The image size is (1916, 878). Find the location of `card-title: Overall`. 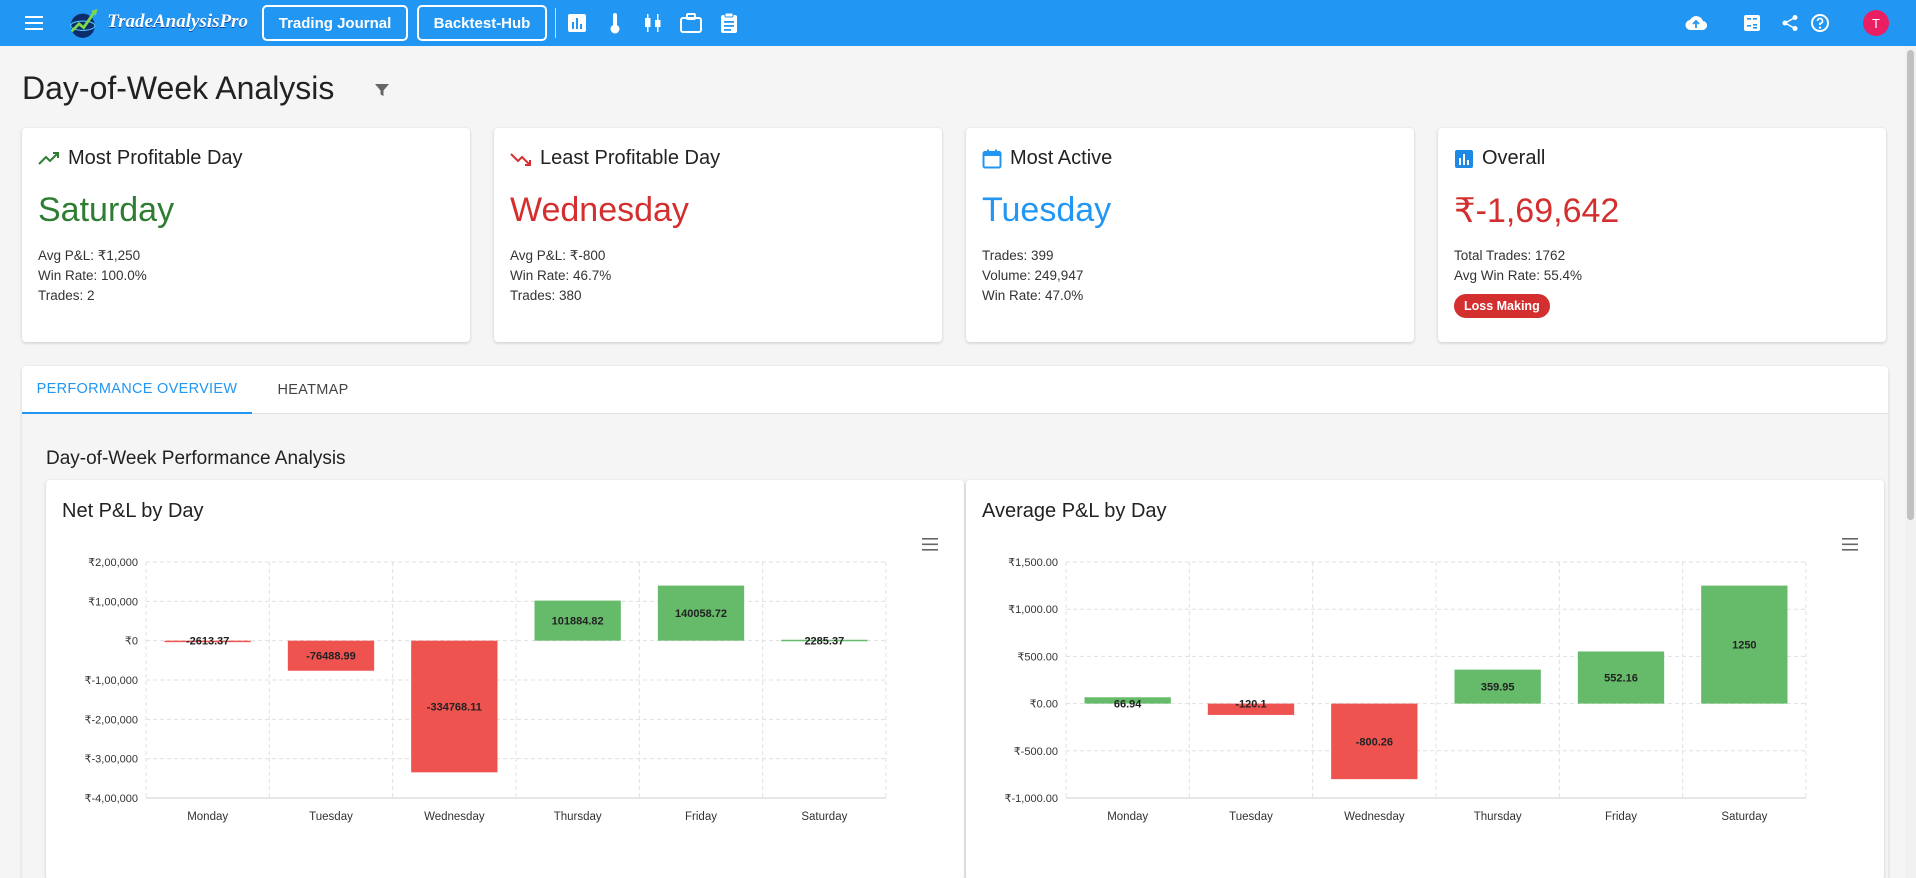

card-title: Overall is located at coordinates (1514, 158).